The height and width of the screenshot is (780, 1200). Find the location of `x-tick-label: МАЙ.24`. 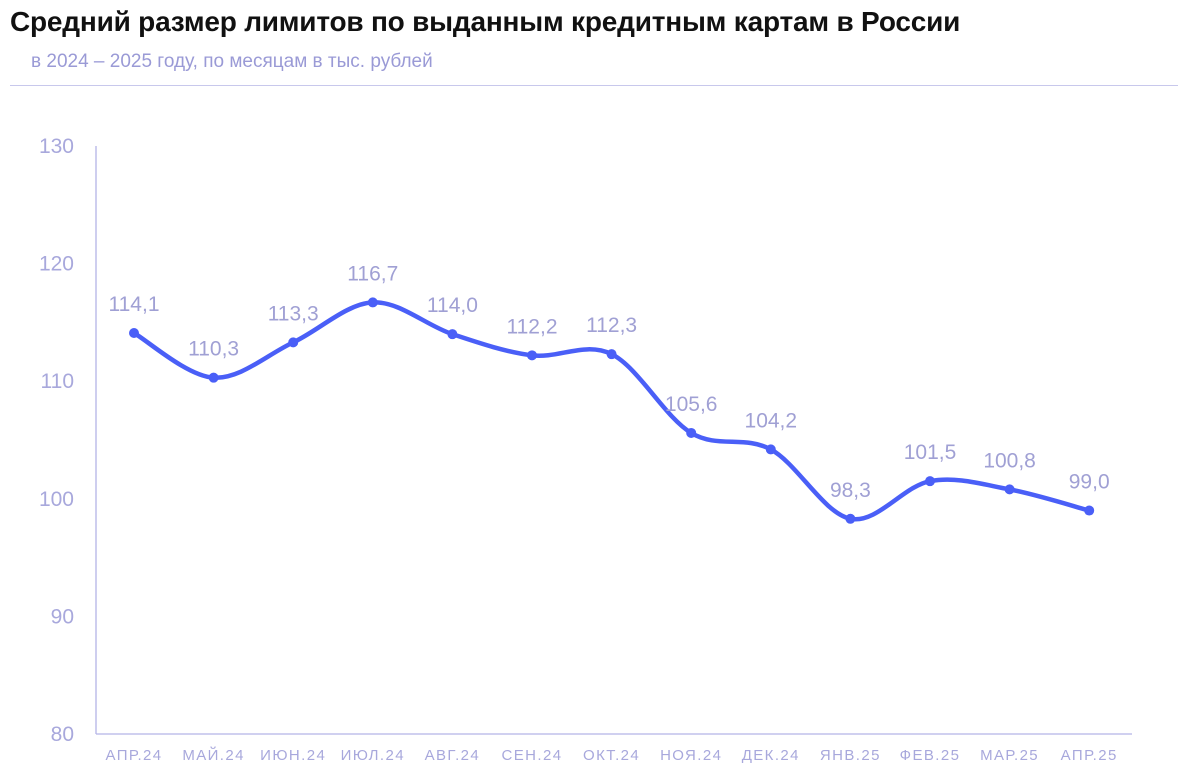

x-tick-label: МАЙ.24 is located at coordinates (213, 755).